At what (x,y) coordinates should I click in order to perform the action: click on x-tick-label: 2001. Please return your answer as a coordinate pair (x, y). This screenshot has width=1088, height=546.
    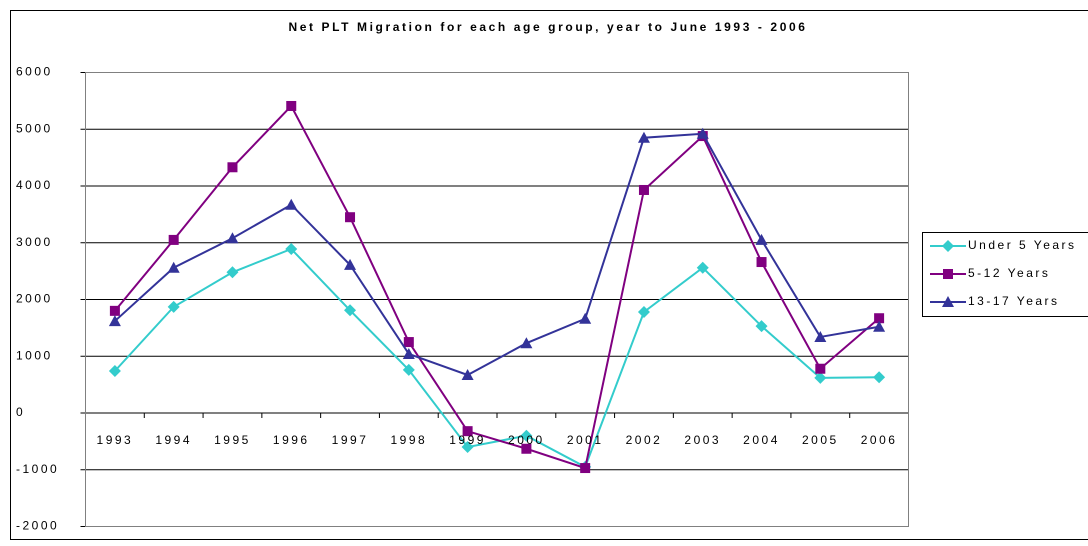
    Looking at the image, I should click on (585, 440).